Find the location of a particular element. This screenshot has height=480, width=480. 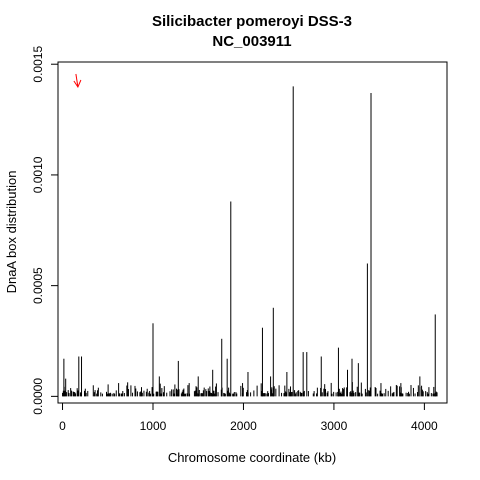

x-tick-label: 3000 is located at coordinates (334, 426).